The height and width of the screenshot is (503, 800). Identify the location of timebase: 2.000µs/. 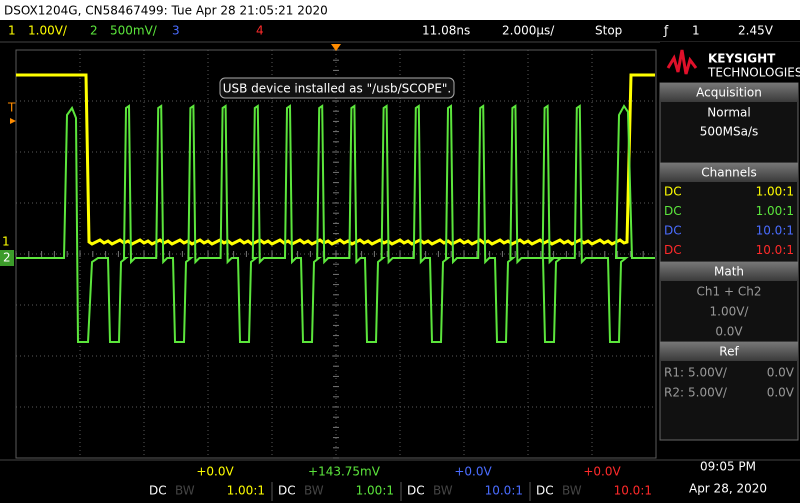
(528, 31).